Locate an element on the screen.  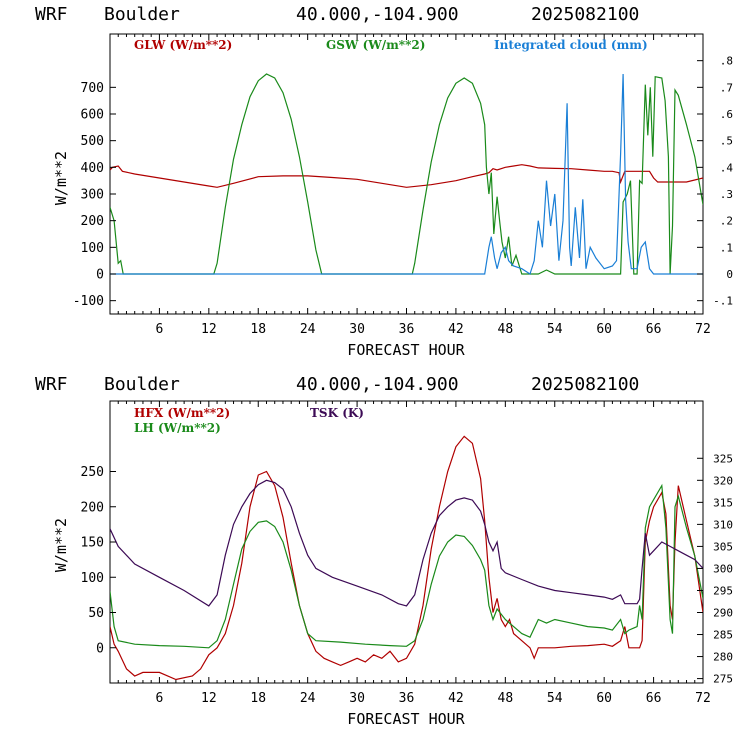
panel1-ytick-label: 500 is located at coordinates (92, 141).